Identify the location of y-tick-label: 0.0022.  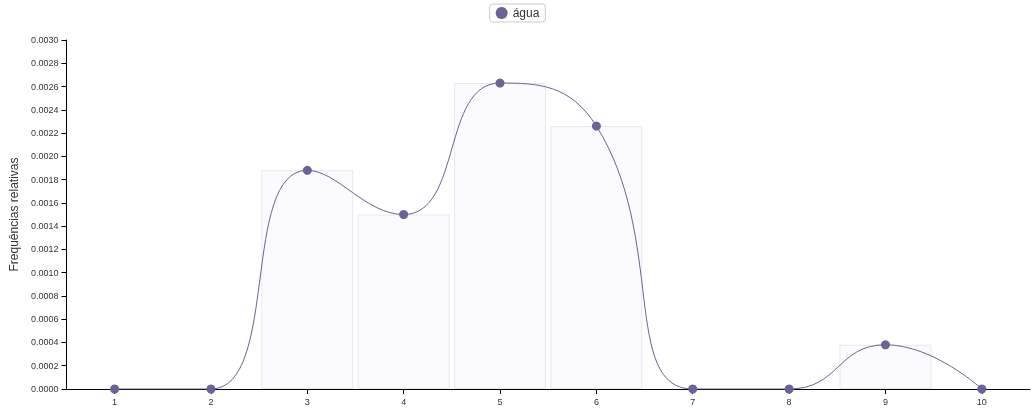
(44, 133).